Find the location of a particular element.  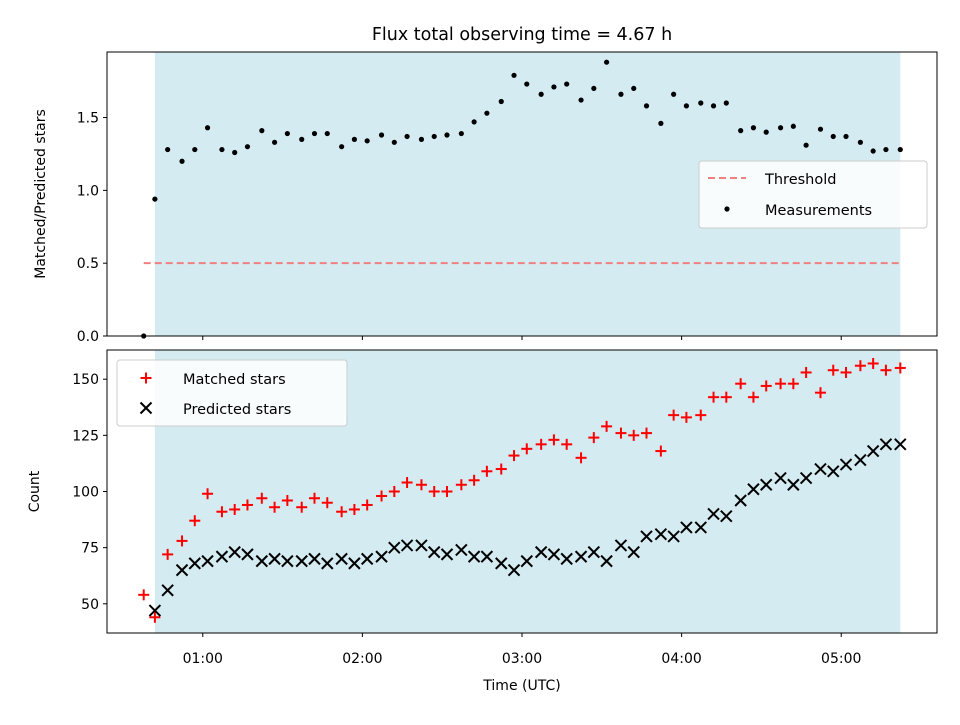

top-y-ticks: 0.0 0.5 1.0 1.5 is located at coordinates (92, 228).